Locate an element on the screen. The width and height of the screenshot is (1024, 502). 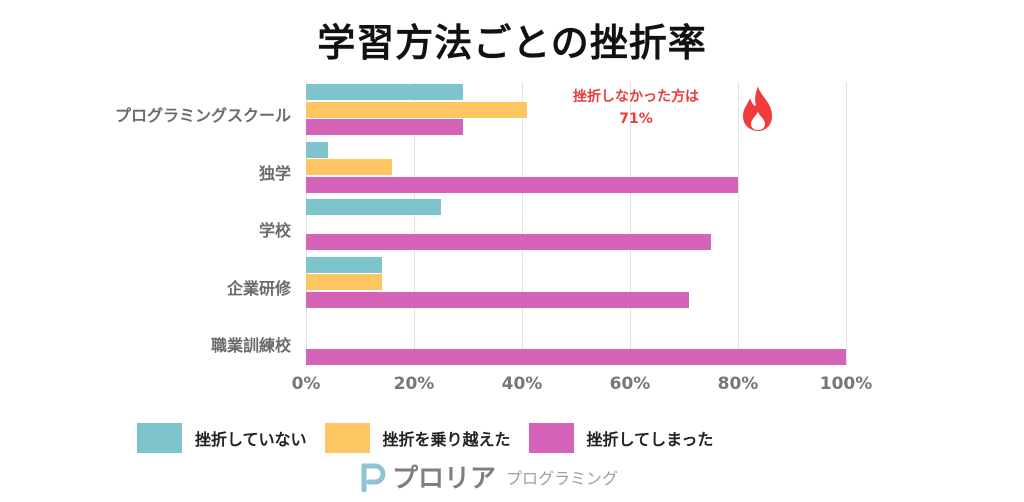
logo-p-icon is located at coordinates (373, 477).